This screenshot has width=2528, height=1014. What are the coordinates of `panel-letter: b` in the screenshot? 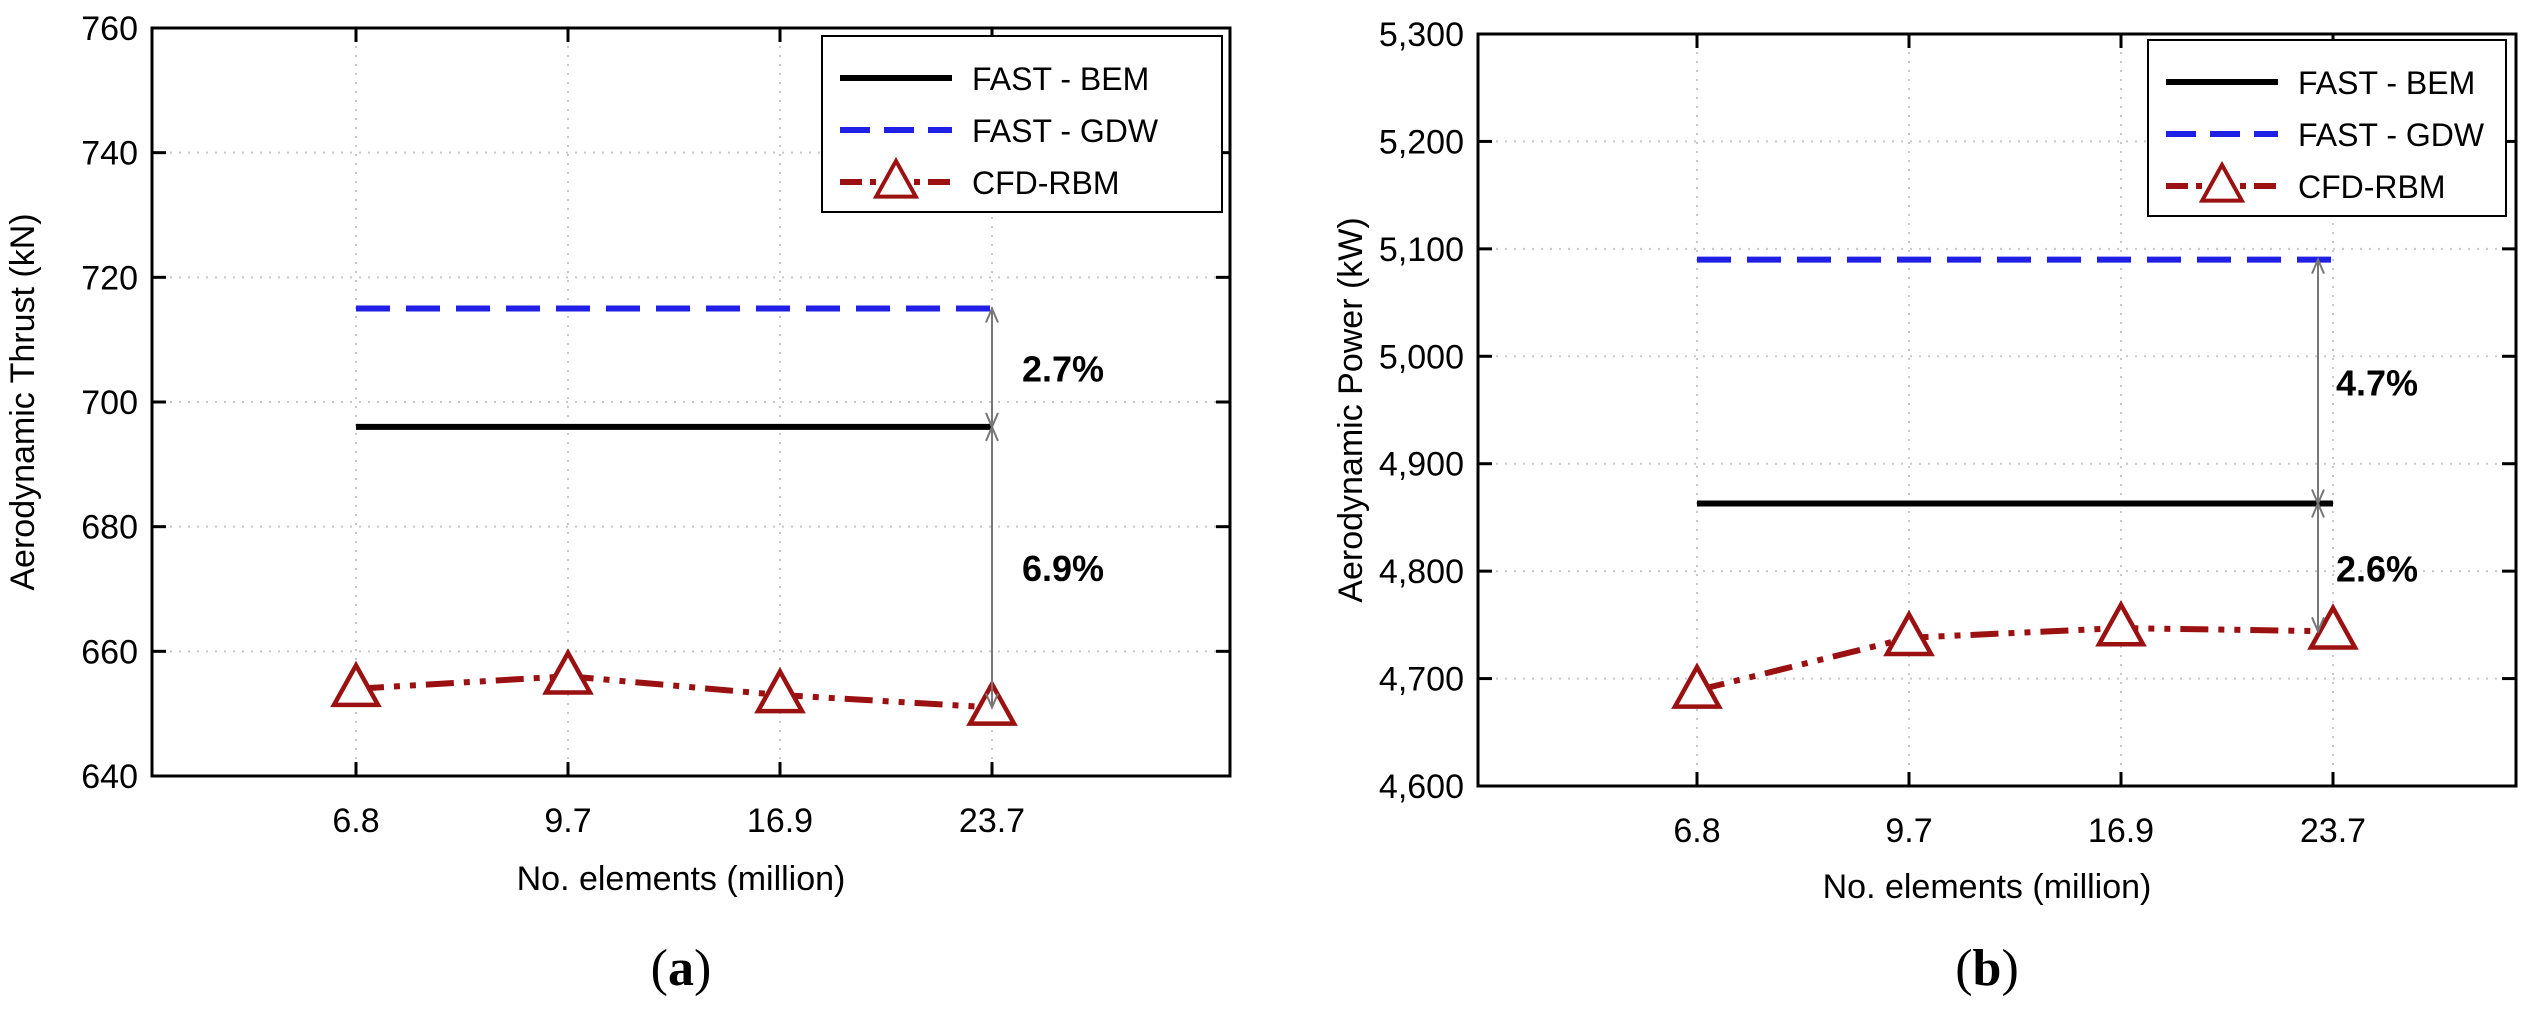 It's located at (1987, 968).